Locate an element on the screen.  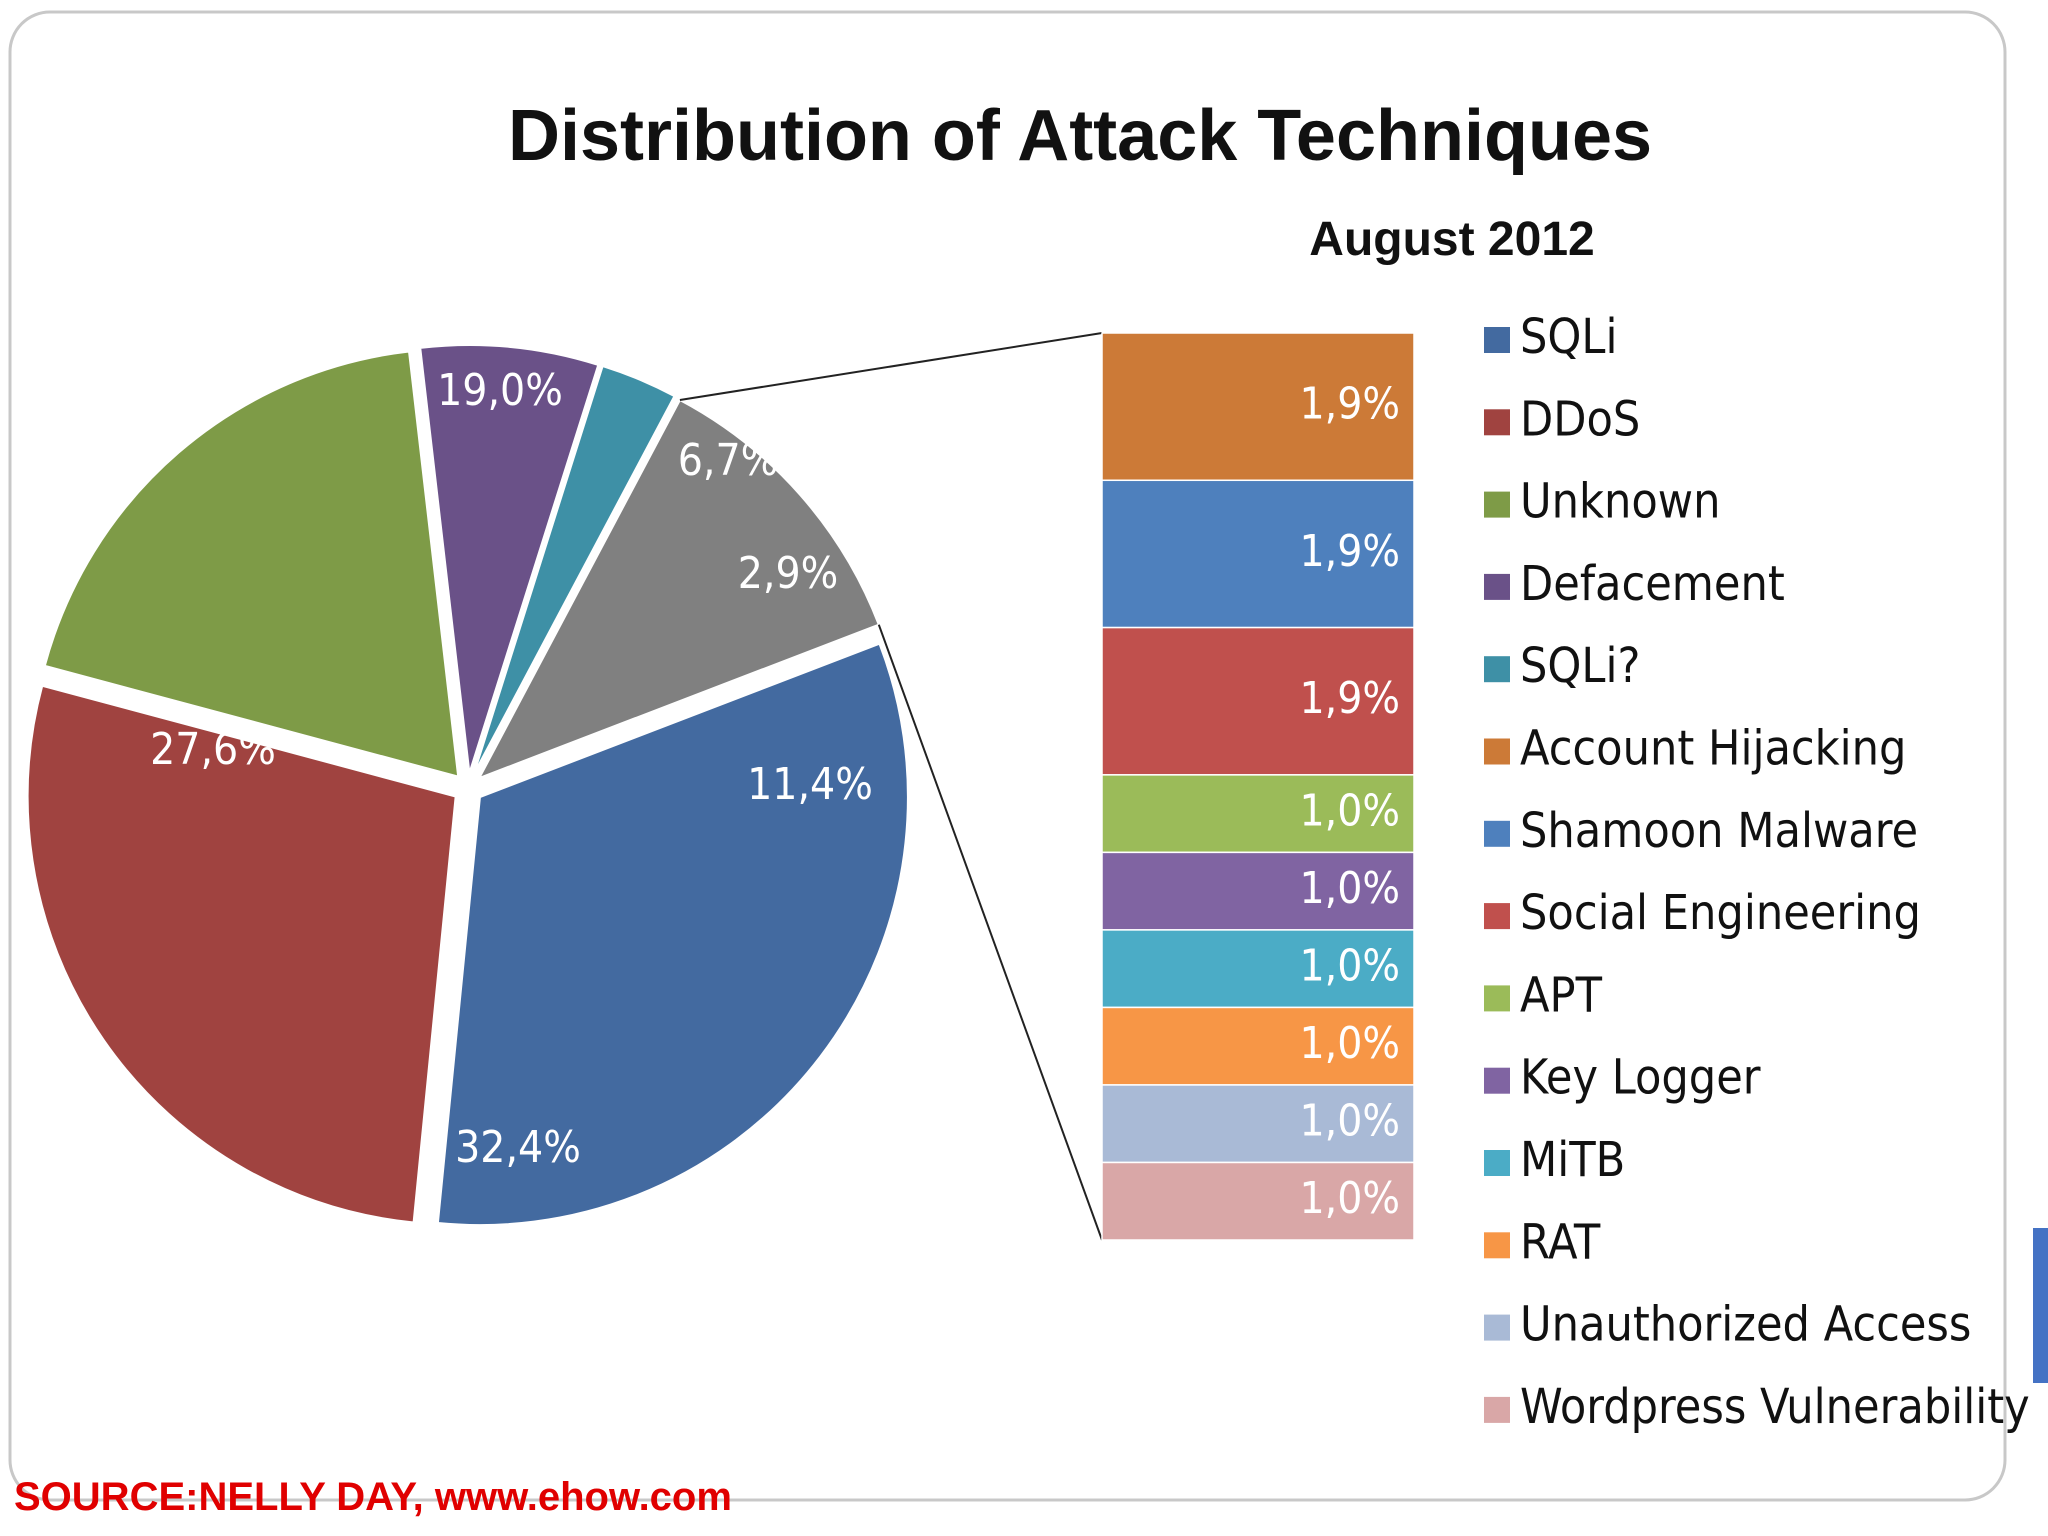
legend-swatch-social-engineering is located at coordinates (1497, 916).